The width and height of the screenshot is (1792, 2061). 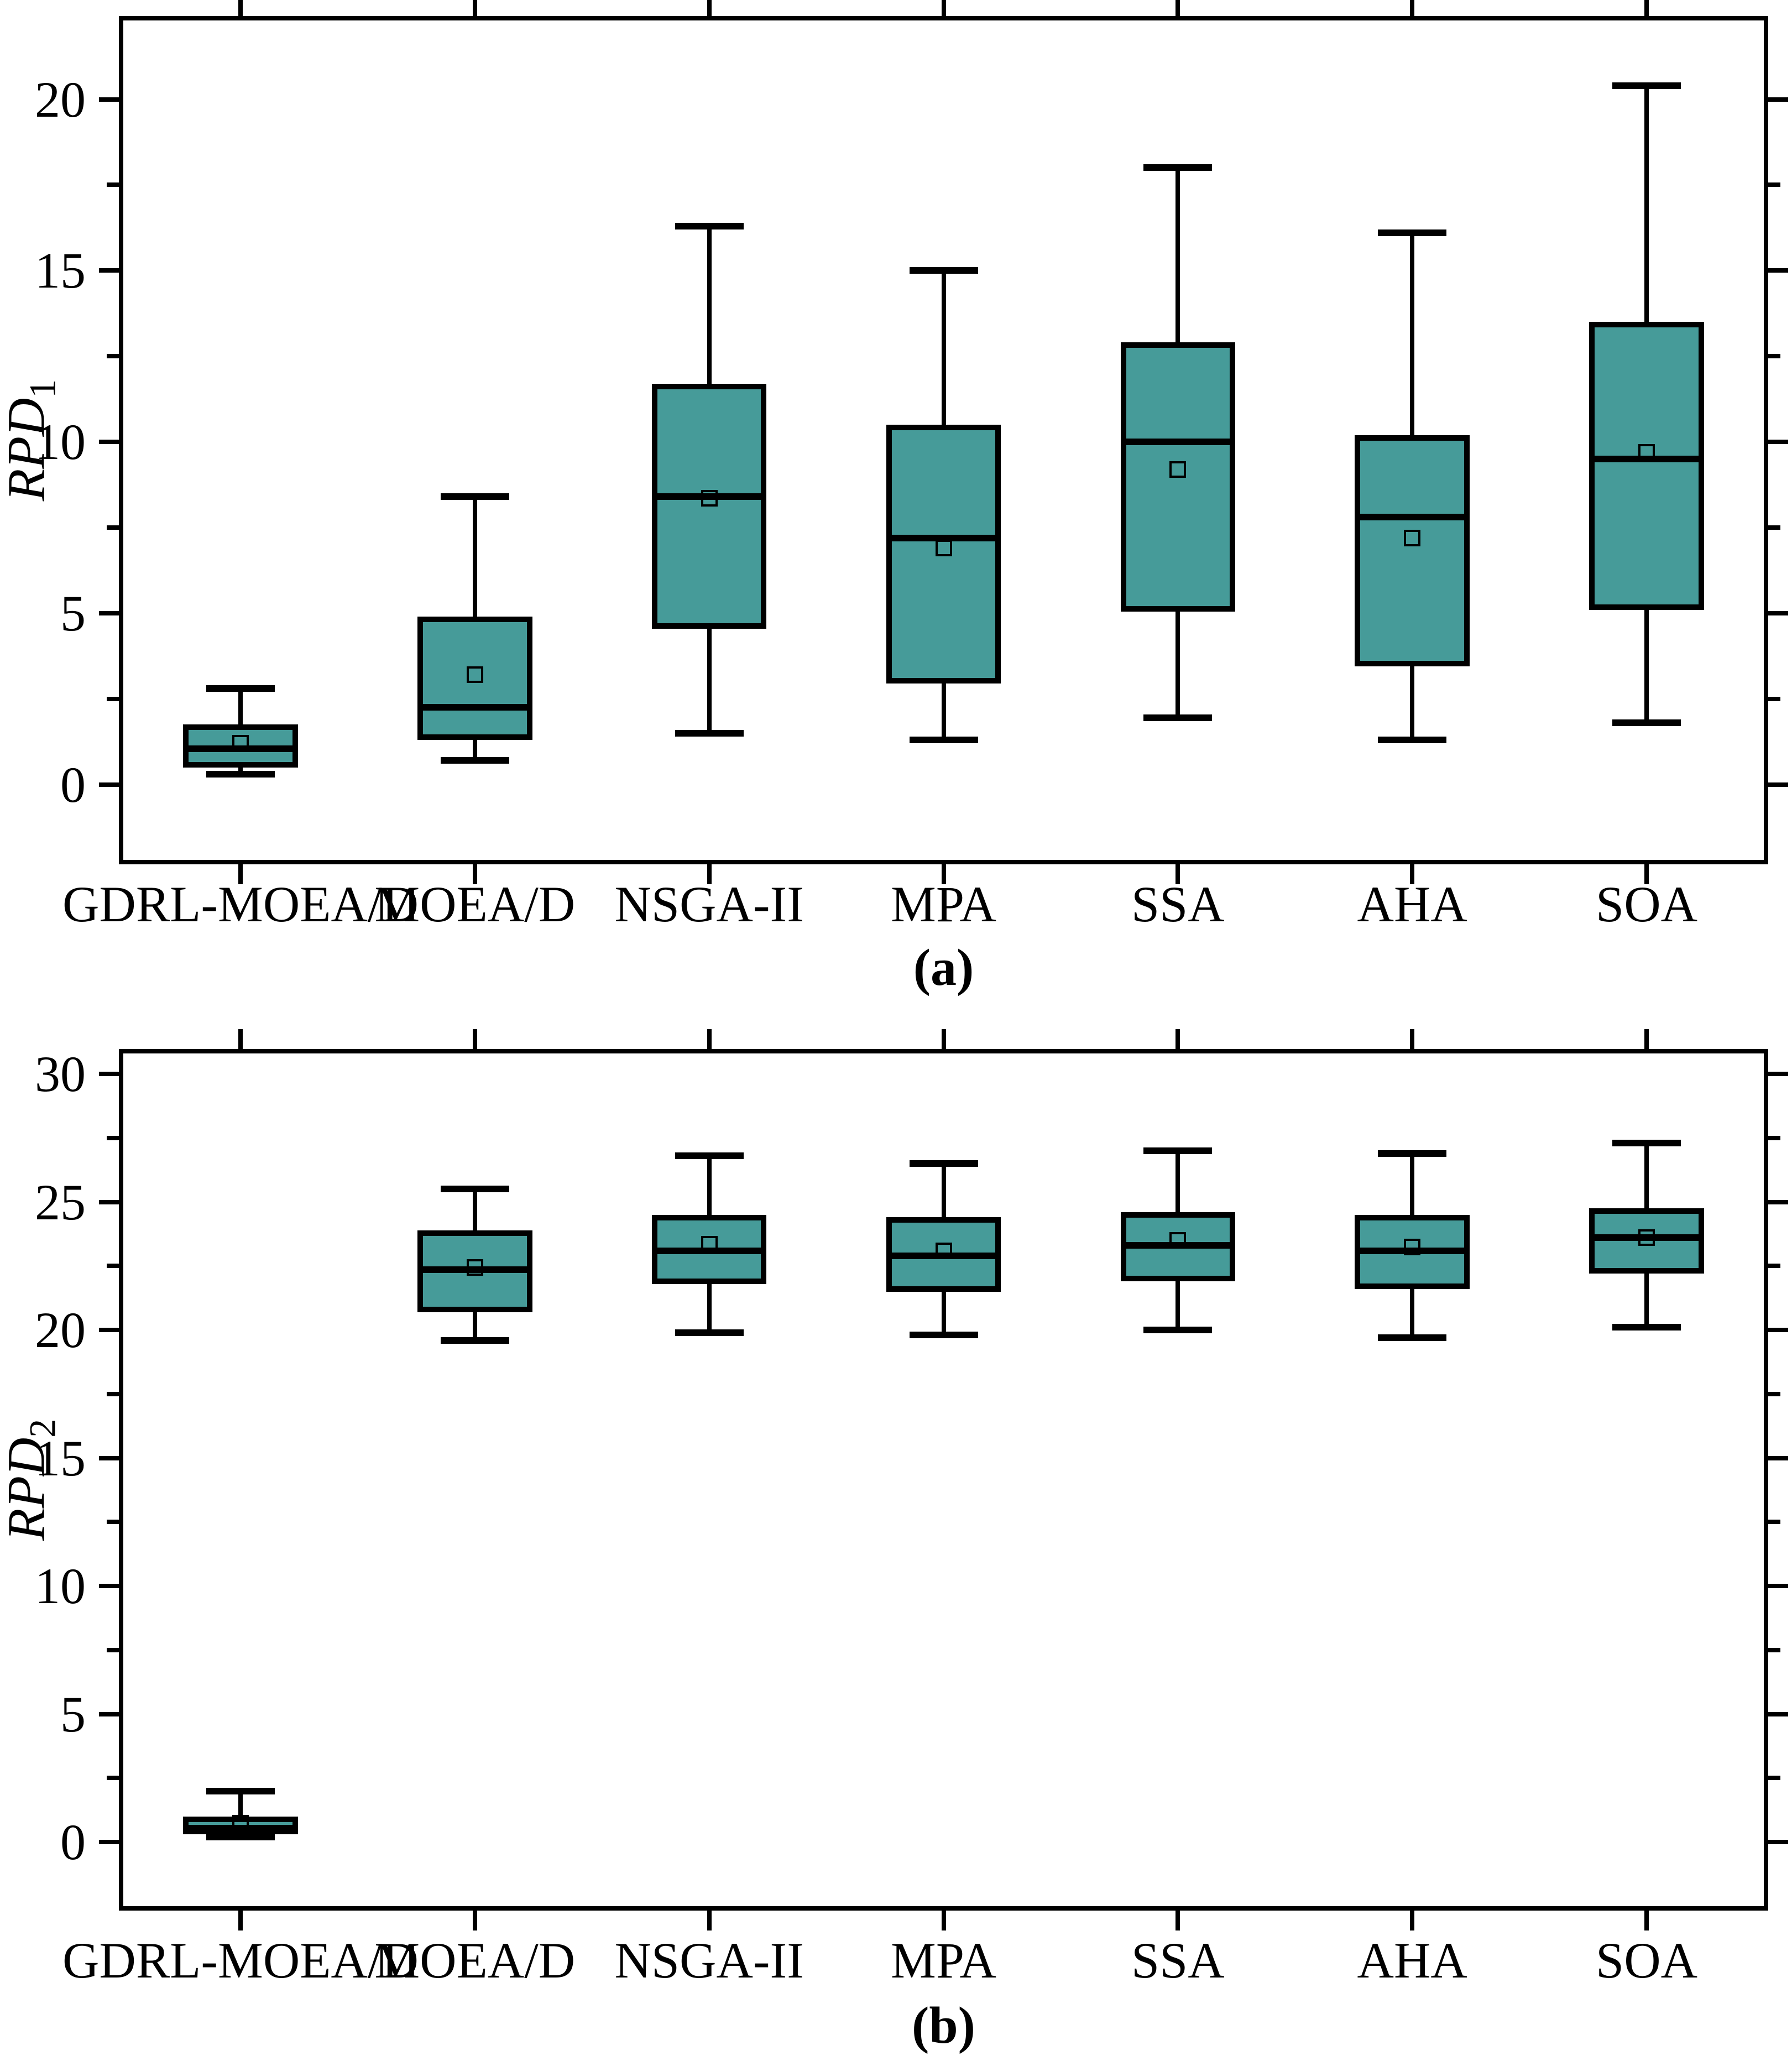 What do you see at coordinates (475, 1960) in the screenshot?
I see `x-category-label: MOEA/D` at bounding box center [475, 1960].